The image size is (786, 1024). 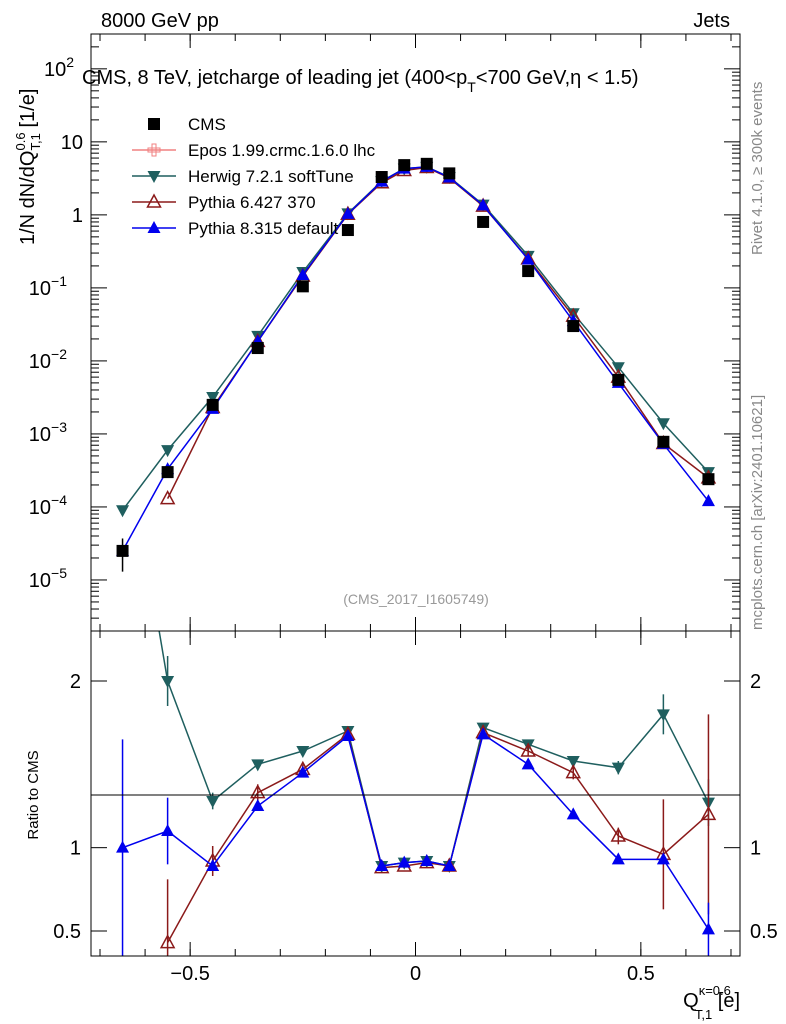 What do you see at coordinates (437, 837) in the screenshot?
I see `series-2-ratio-line` at bounding box center [437, 837].